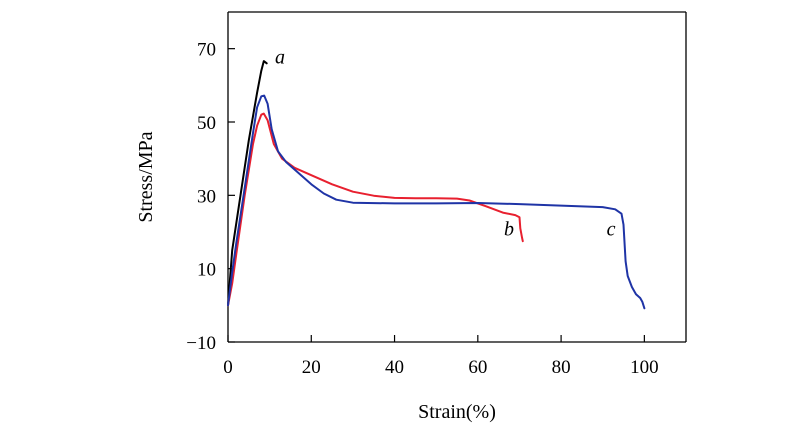  What do you see at coordinates (311, 367) in the screenshot?
I see `x-tick-label: 20` at bounding box center [311, 367].